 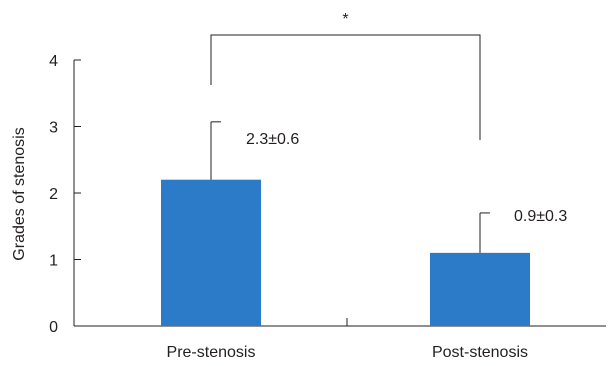 I want to click on data-label: 0.9±0.3, so click(x=540, y=216).